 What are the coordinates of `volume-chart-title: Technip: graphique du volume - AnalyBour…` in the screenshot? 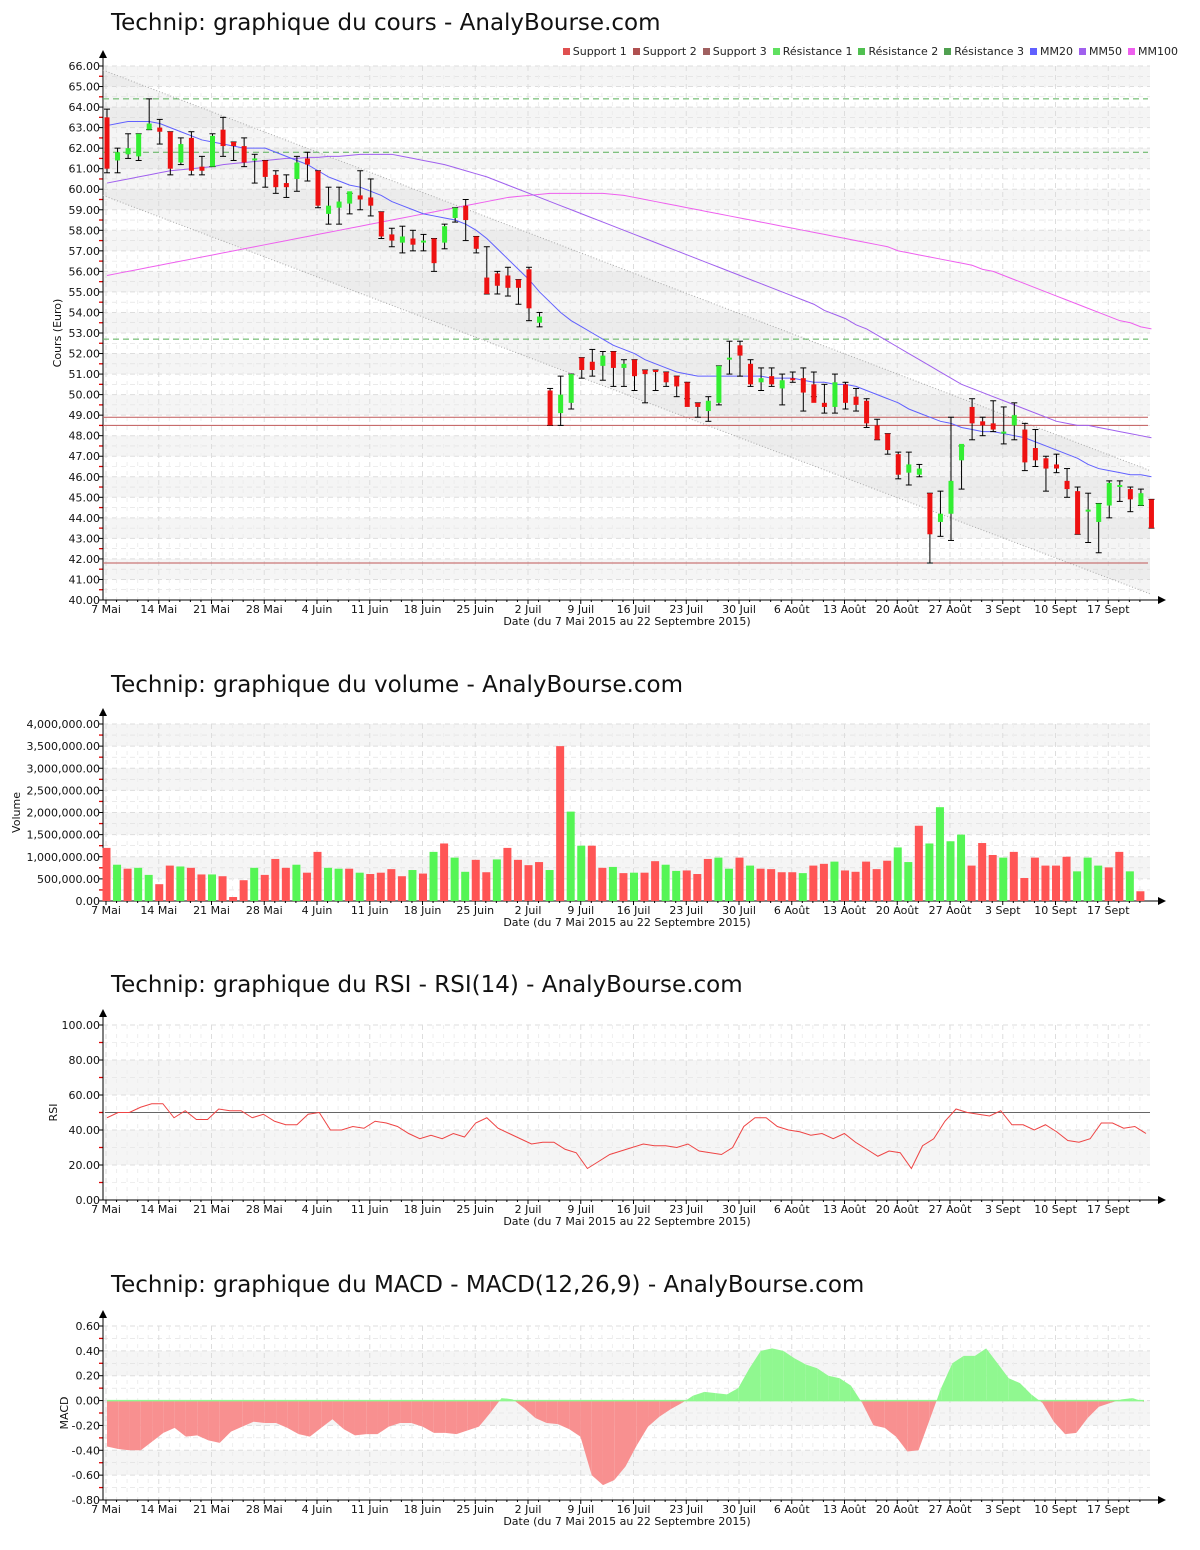 It's located at (397, 685).